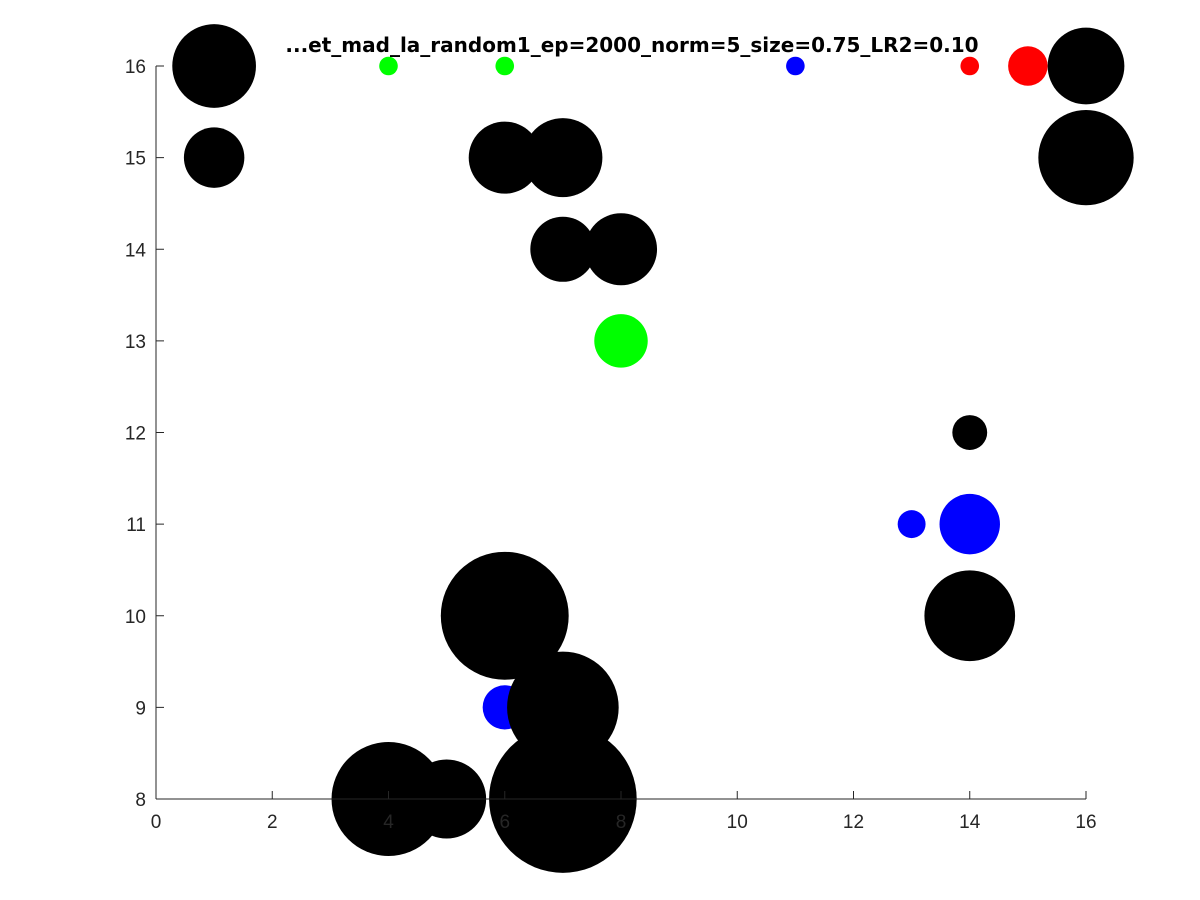 The height and width of the screenshot is (900, 1200). Describe the element at coordinates (135, 159) in the screenshot. I see `y-tick-label: 15` at that location.